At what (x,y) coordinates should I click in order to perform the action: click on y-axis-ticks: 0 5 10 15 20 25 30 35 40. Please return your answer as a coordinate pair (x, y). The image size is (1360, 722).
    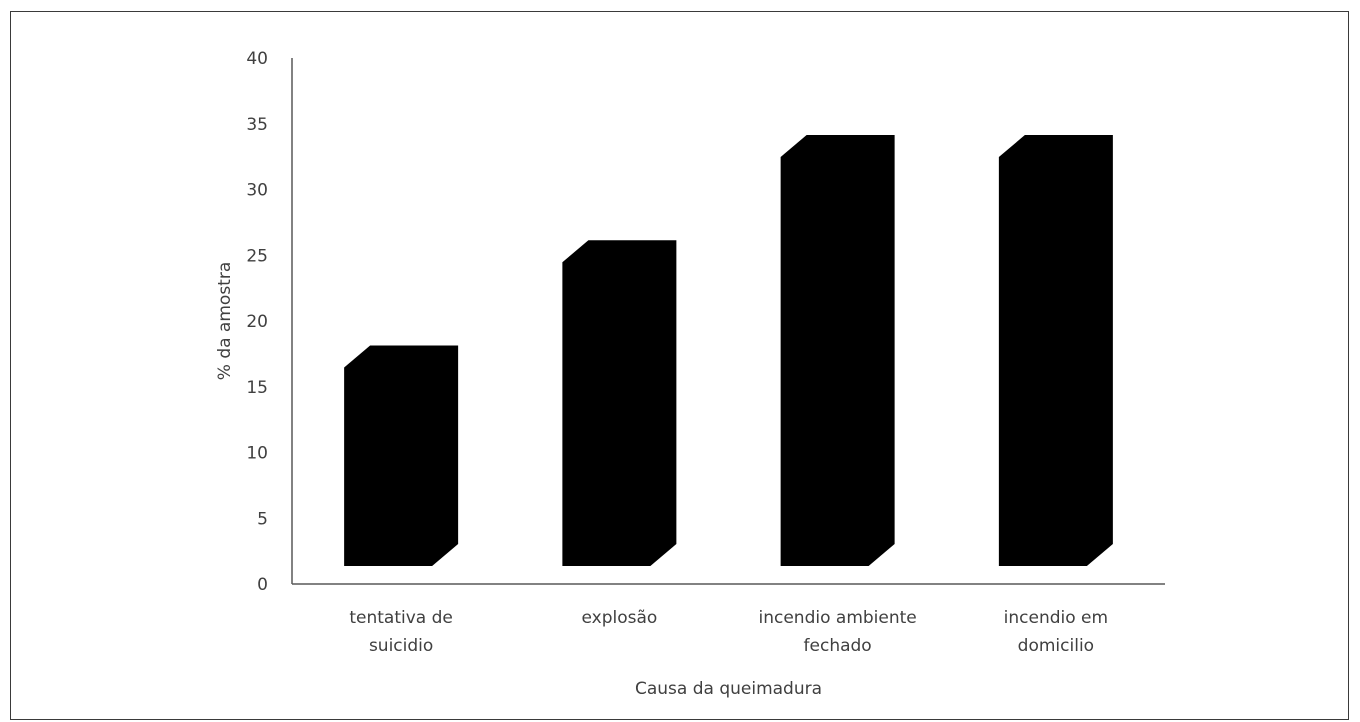
    Looking at the image, I should click on (257, 322).